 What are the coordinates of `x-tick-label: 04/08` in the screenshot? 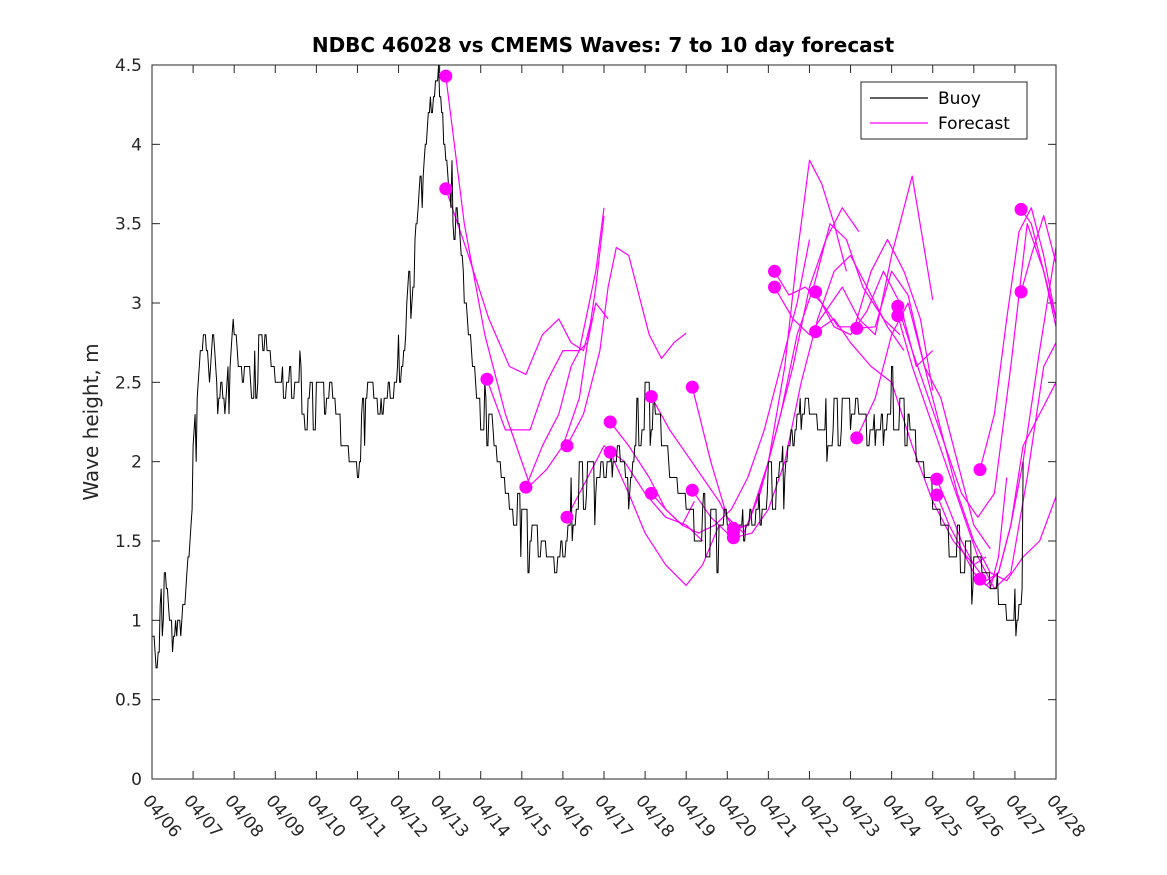 It's located at (243, 816).